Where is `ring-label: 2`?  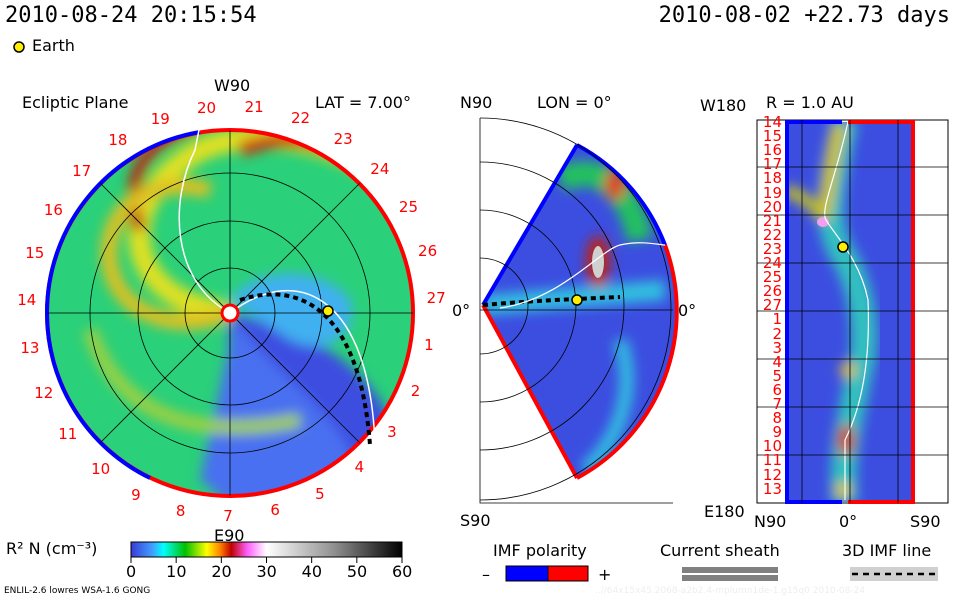 ring-label: 2 is located at coordinates (415, 391).